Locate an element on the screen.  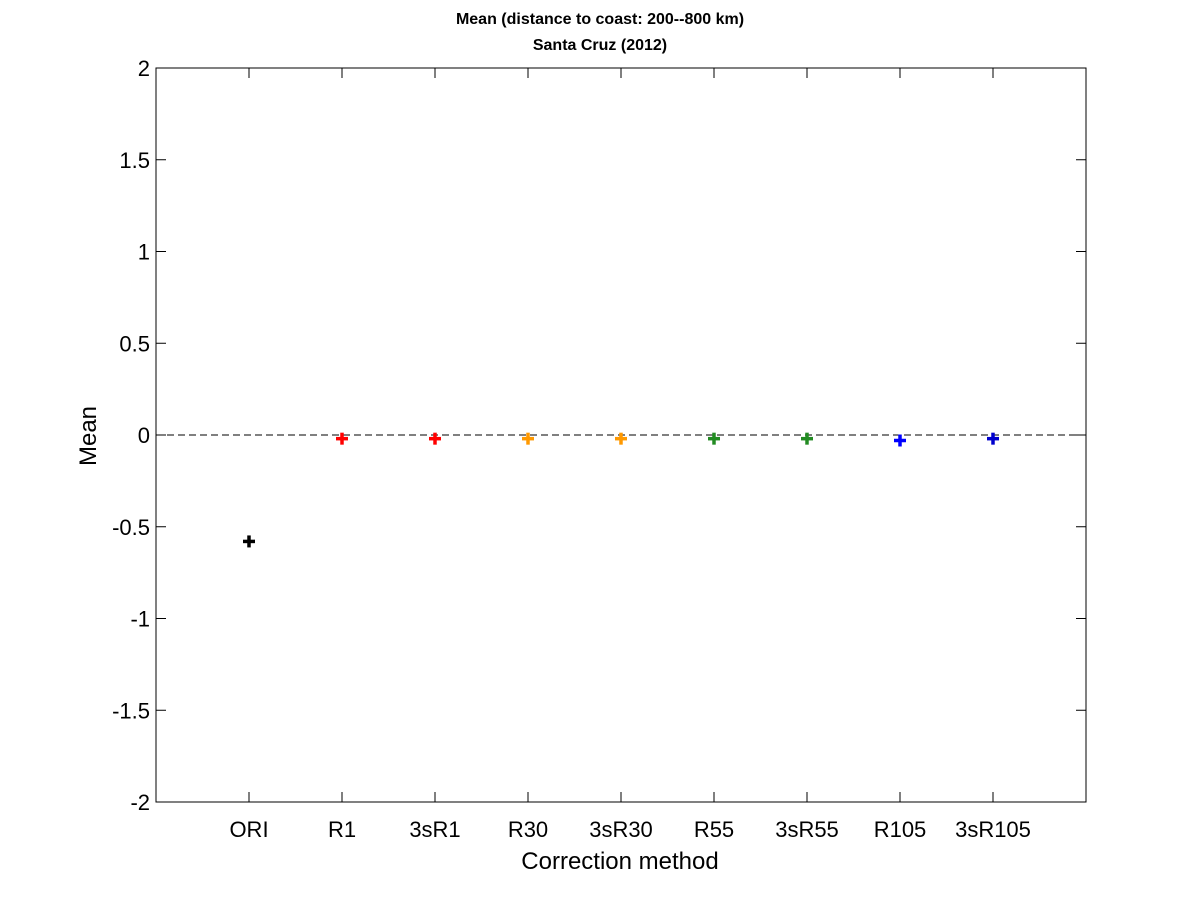
y-tick-label: -1 is located at coordinates (140, 619).